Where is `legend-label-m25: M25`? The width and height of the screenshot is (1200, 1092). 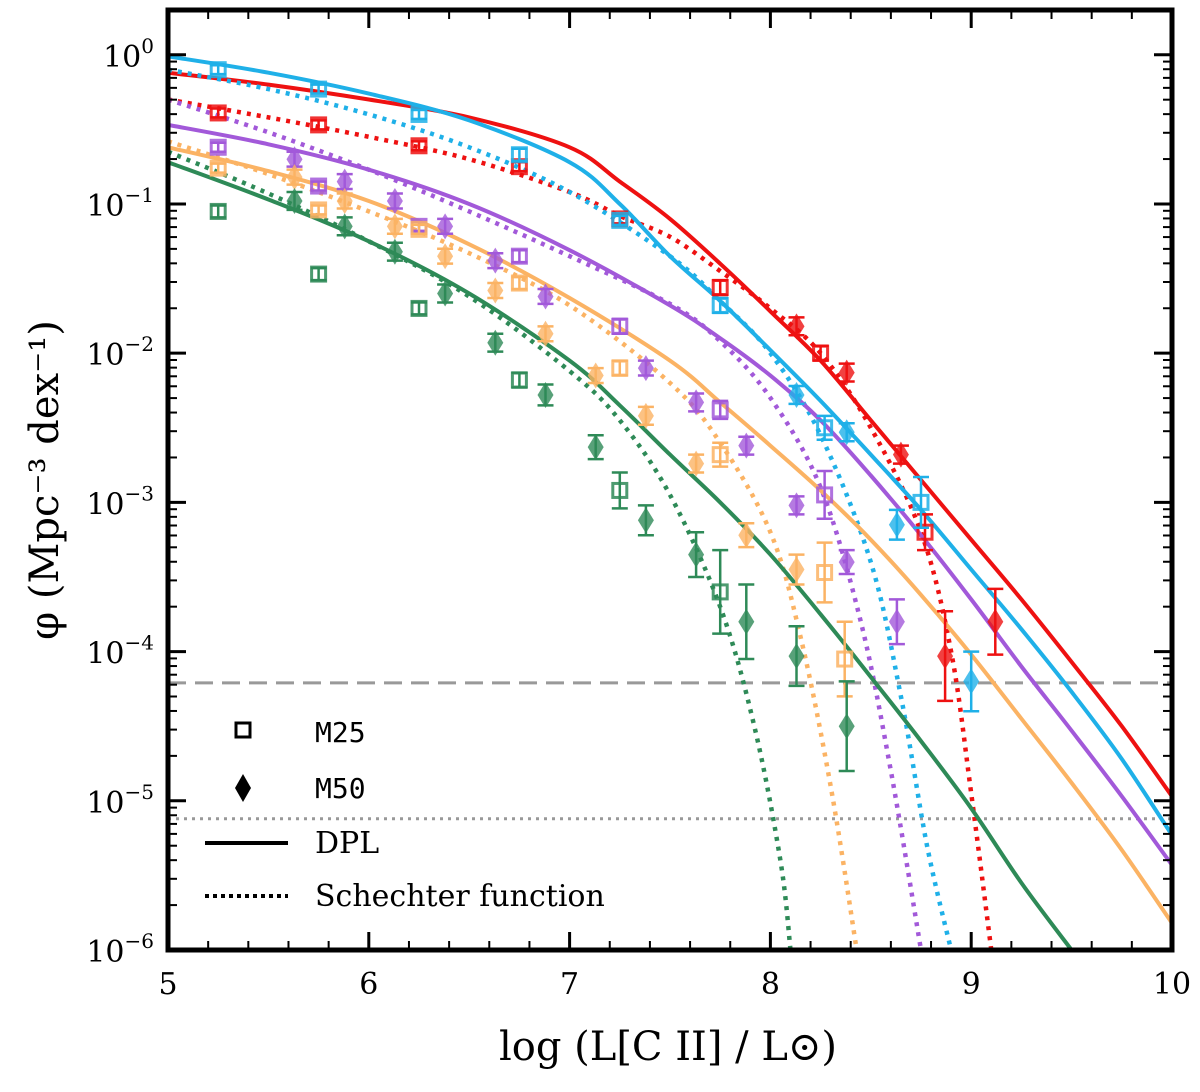
legend-label-m25: M25 is located at coordinates (340, 732).